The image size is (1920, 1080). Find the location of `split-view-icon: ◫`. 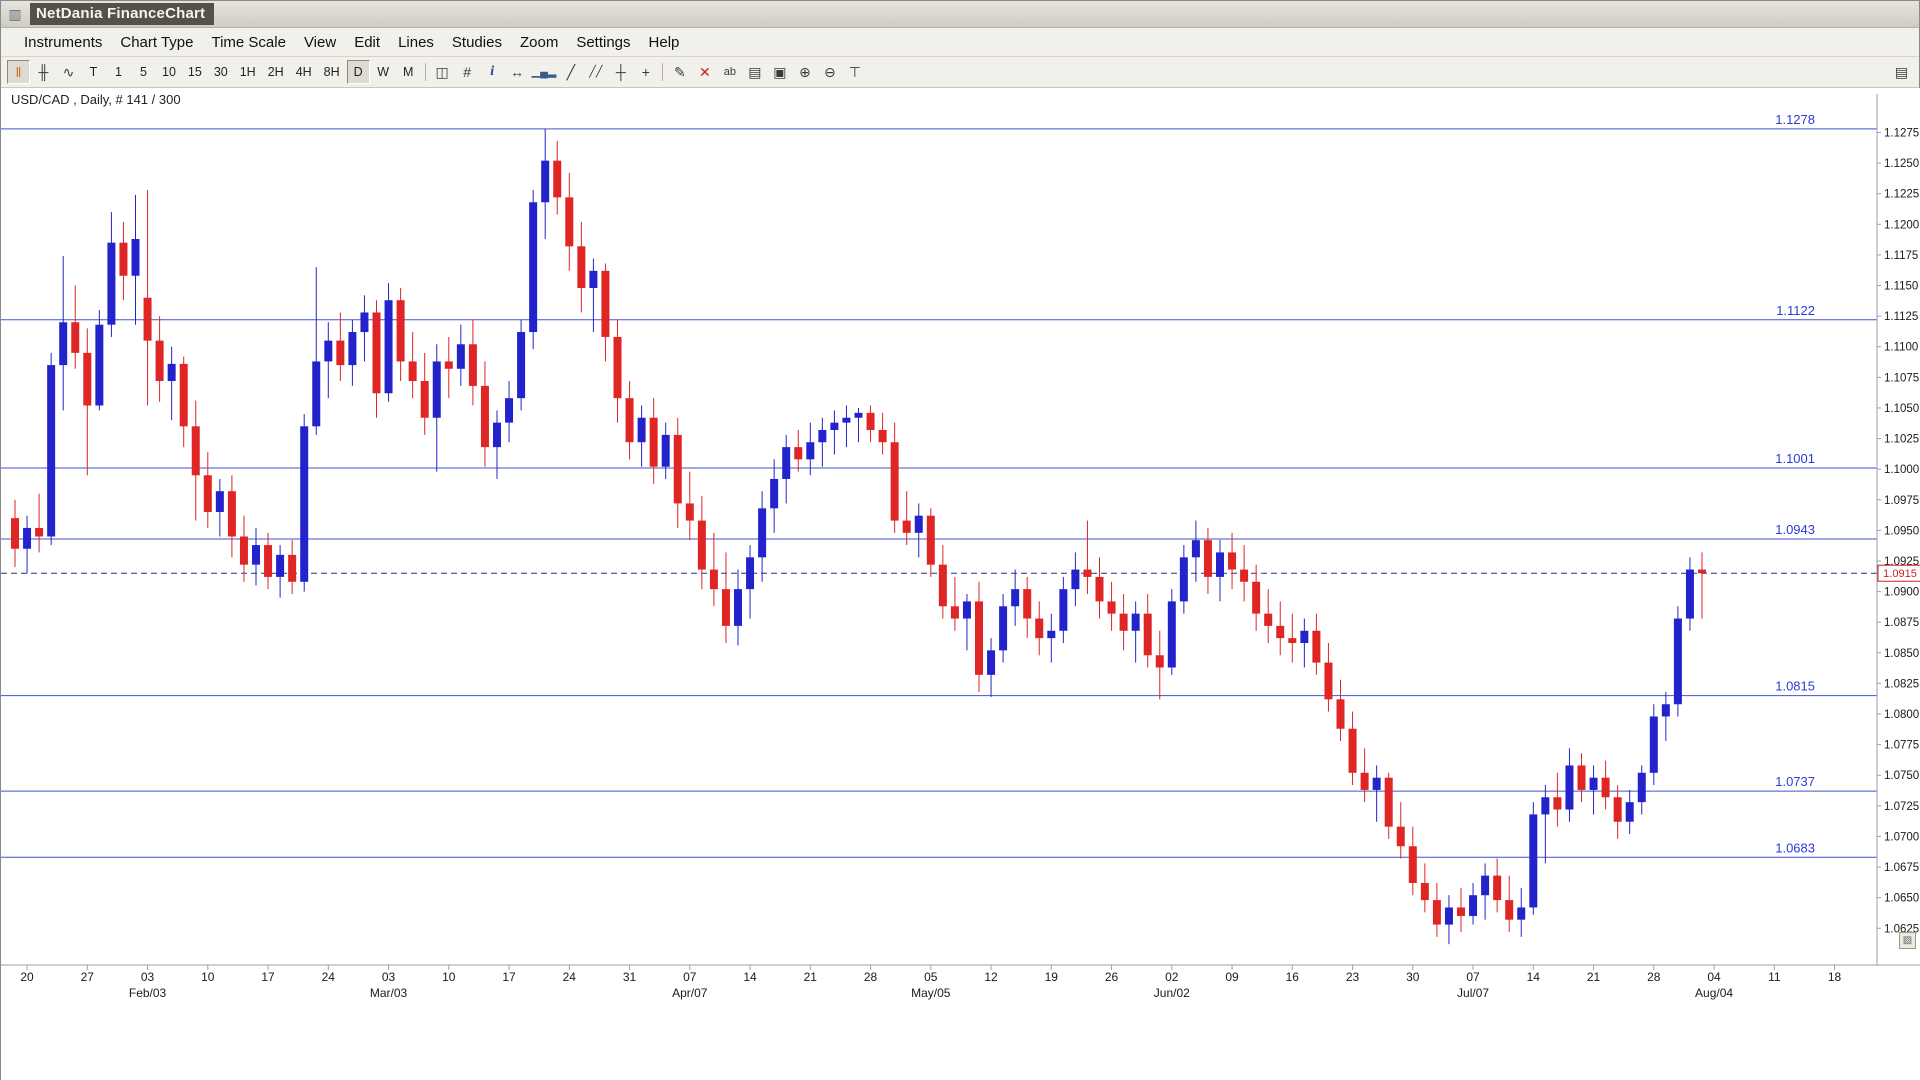

split-view-icon: ◫ is located at coordinates (442, 72).